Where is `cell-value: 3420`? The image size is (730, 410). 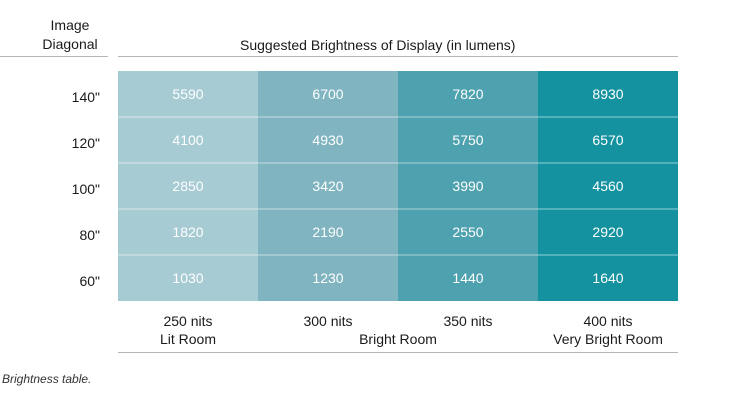 cell-value: 3420 is located at coordinates (327, 186).